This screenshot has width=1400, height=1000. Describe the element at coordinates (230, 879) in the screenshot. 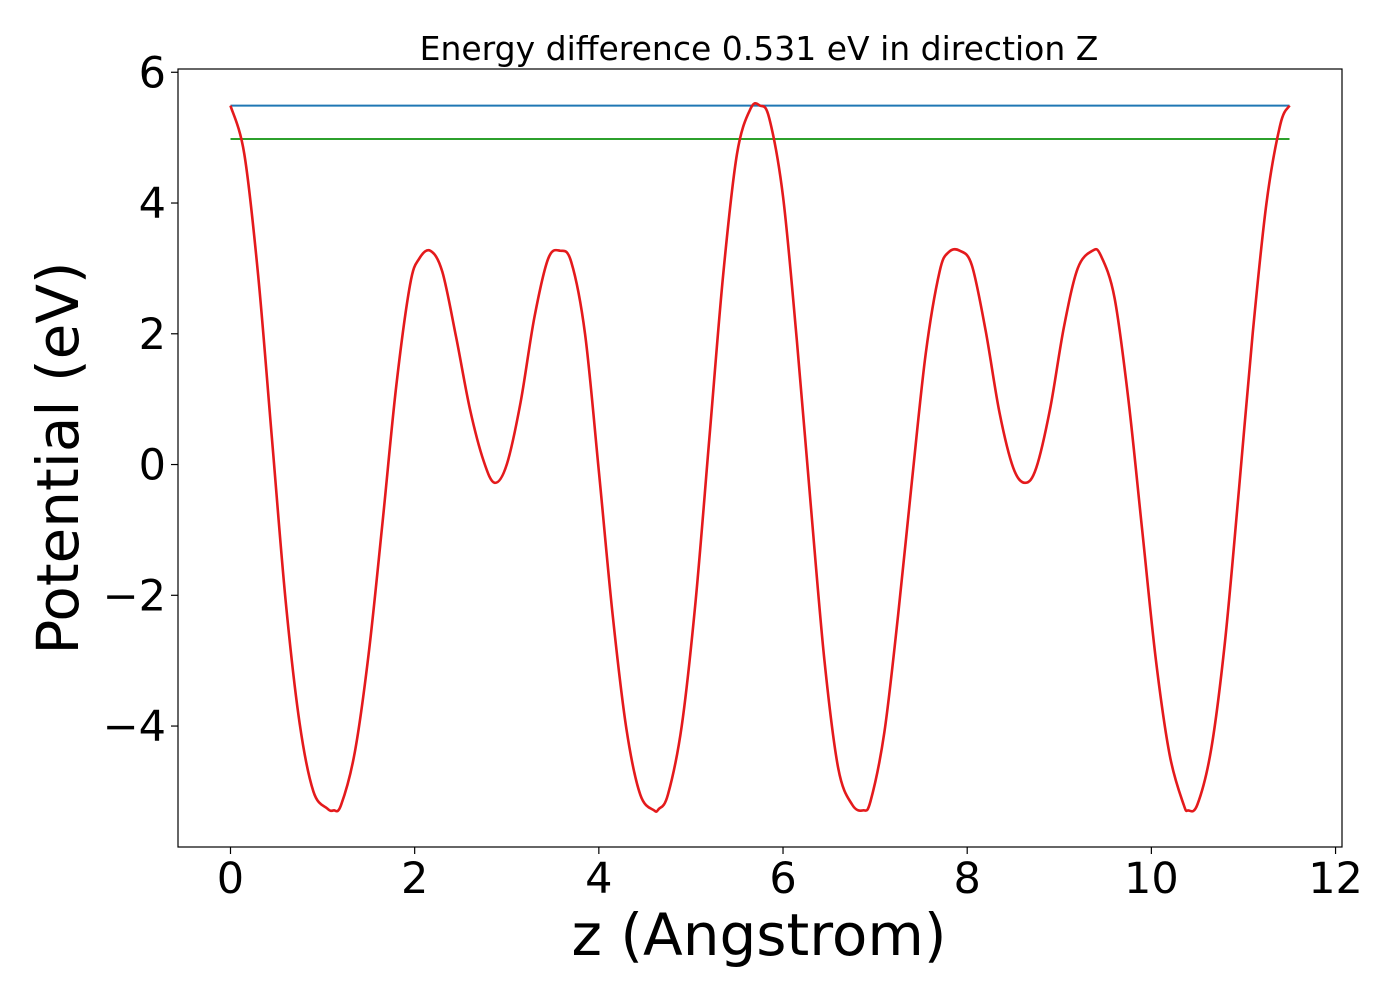

I see `x-tick-label: 0` at that location.